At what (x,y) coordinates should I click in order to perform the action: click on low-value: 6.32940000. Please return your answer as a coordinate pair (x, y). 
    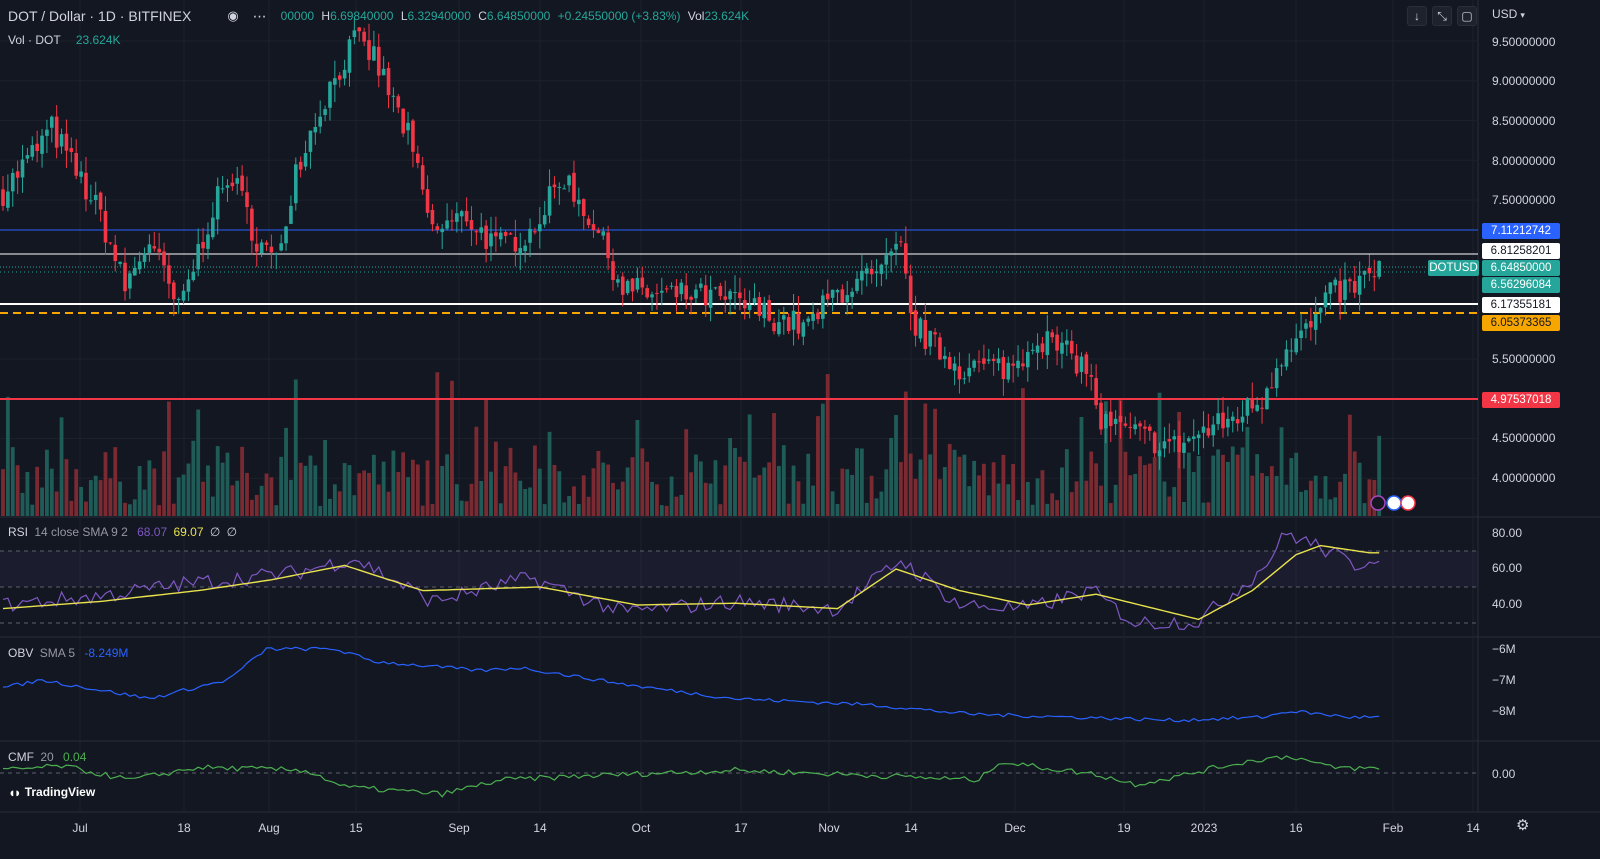
    Looking at the image, I should click on (439, 16).